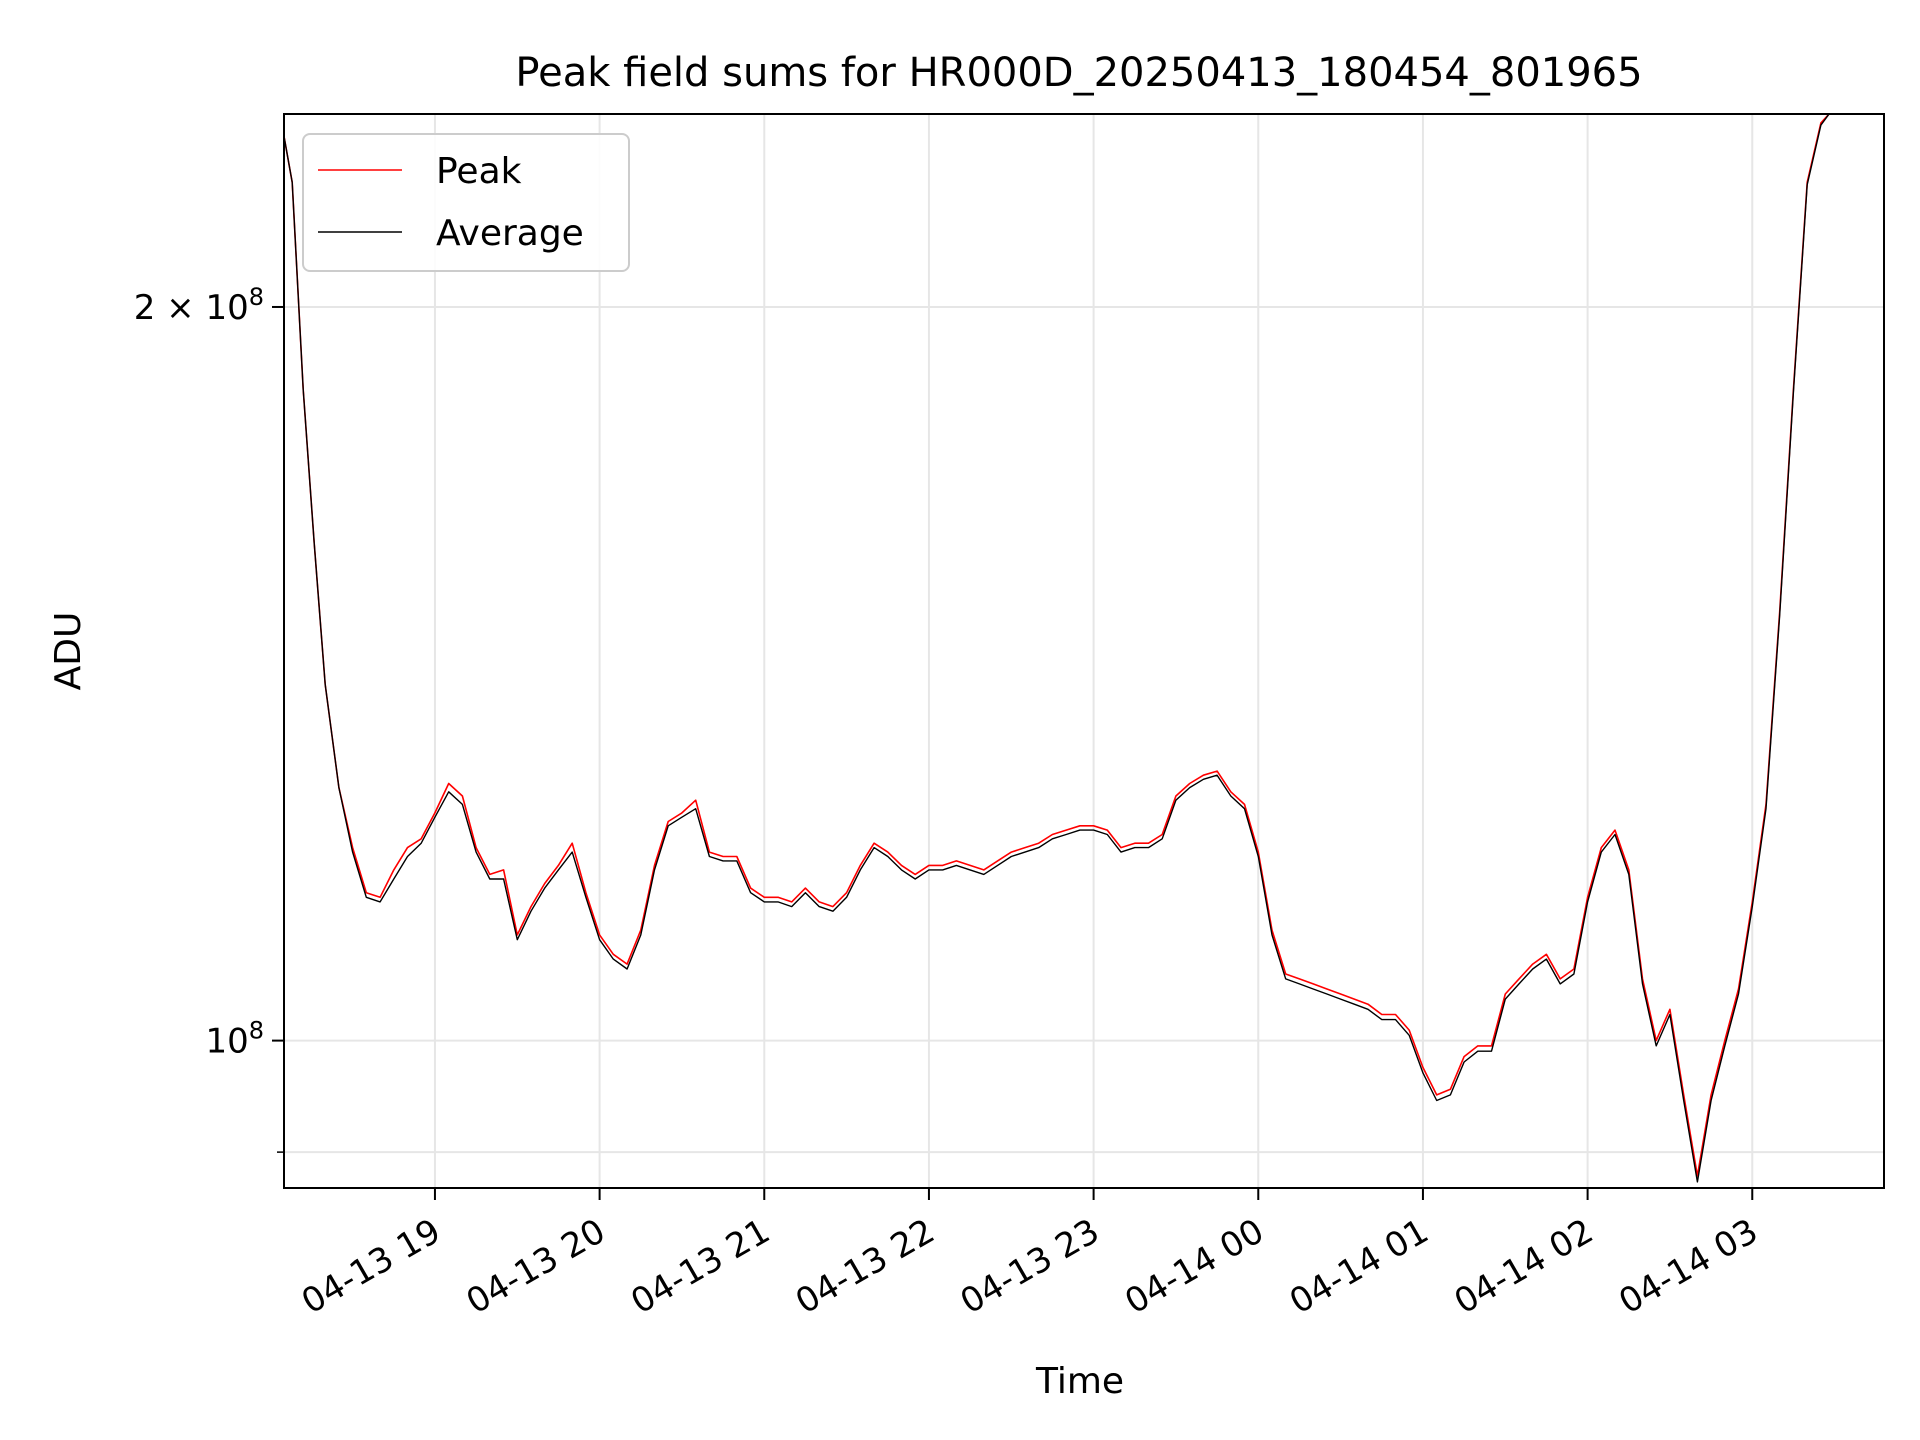 This screenshot has width=1920, height=1440. Describe the element at coordinates (234, 1039) in the screenshot. I see `y-tick-label: 108` at that location.